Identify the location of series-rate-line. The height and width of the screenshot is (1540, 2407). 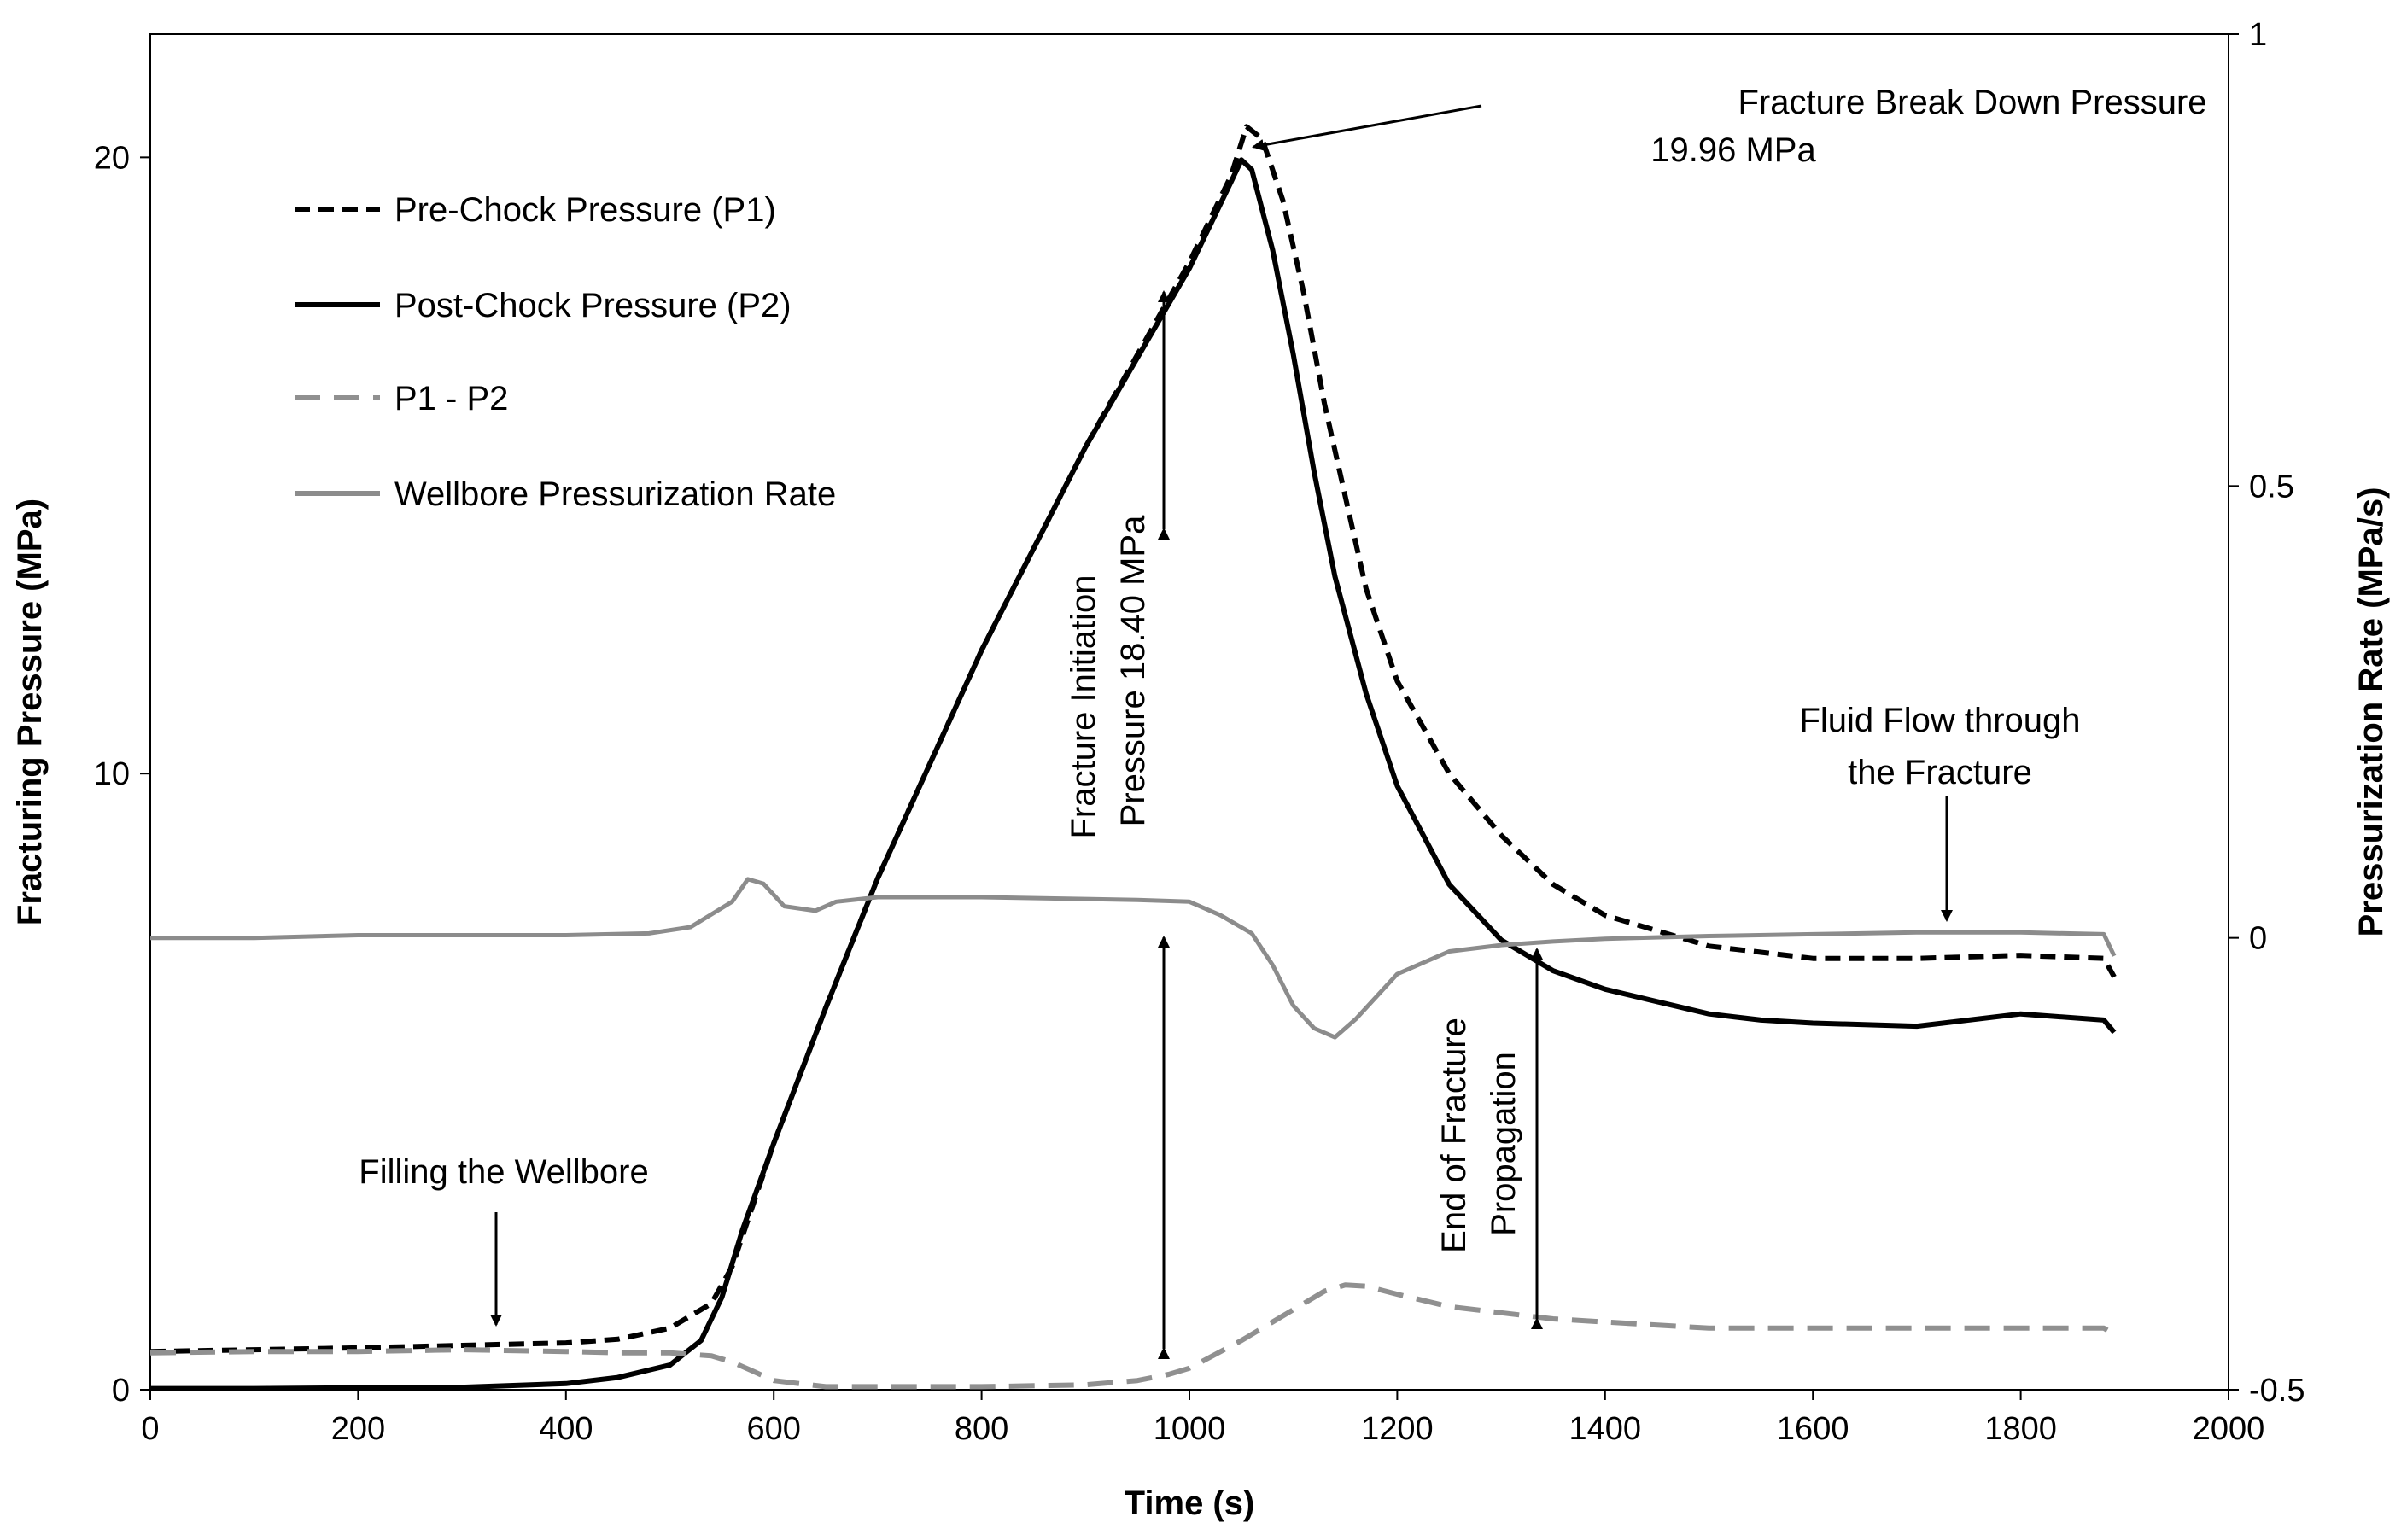
(1133, 958).